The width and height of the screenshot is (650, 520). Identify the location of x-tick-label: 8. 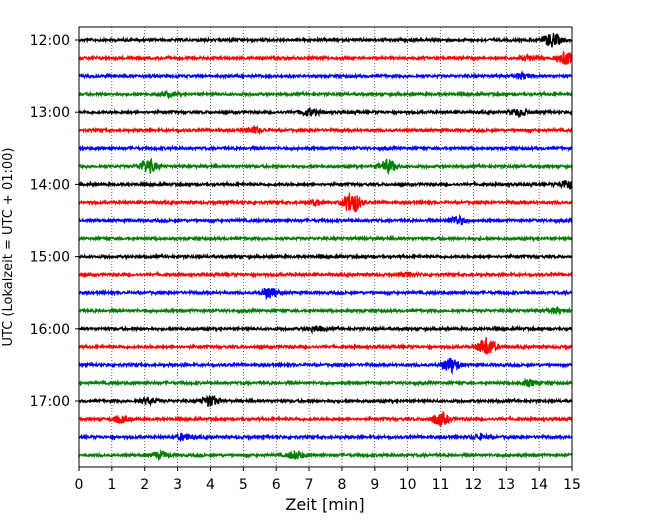
(341, 485).